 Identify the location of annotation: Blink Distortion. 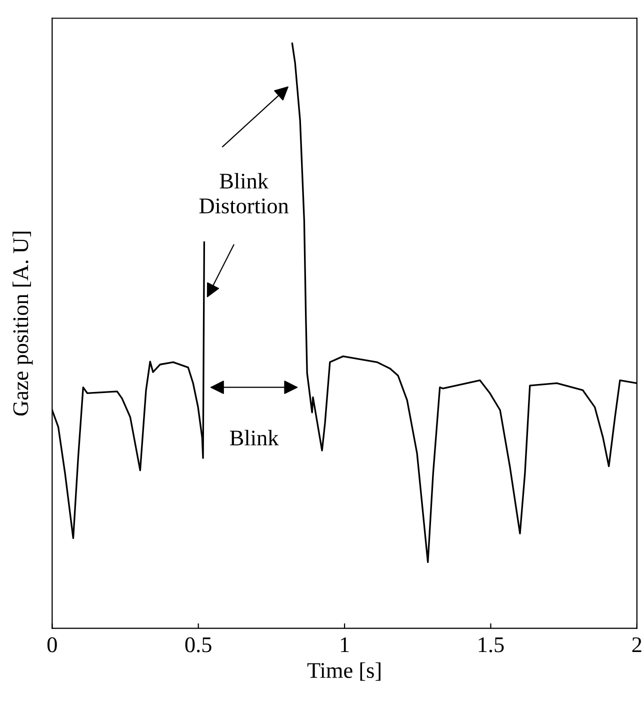
(244, 193).